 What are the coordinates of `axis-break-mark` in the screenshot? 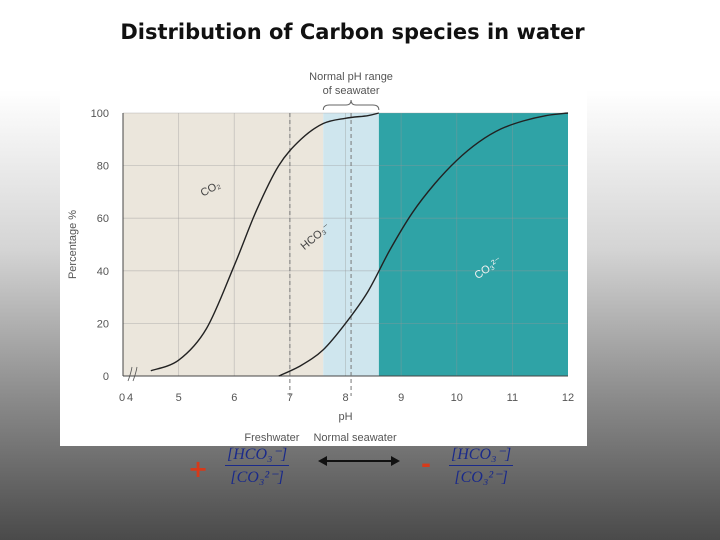 It's located at (132, 374).